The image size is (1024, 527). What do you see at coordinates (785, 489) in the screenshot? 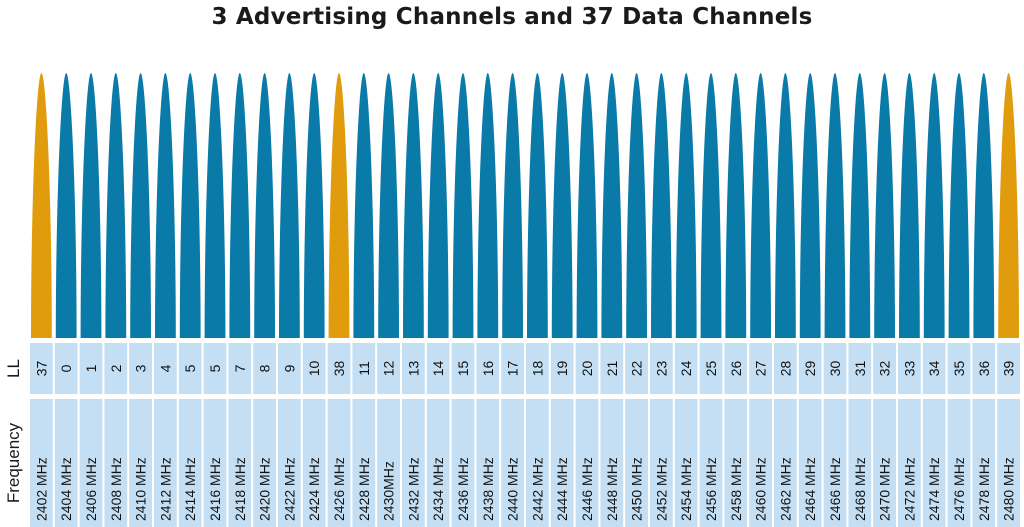
I see `frequency-value: 2462 MHz` at bounding box center [785, 489].